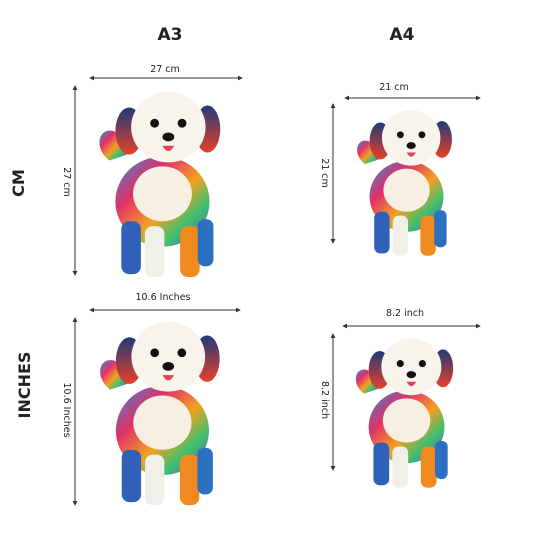 The height and width of the screenshot is (533, 533). What do you see at coordinates (324, 173) in the screenshot?
I see `height-label: 21 cm` at bounding box center [324, 173].